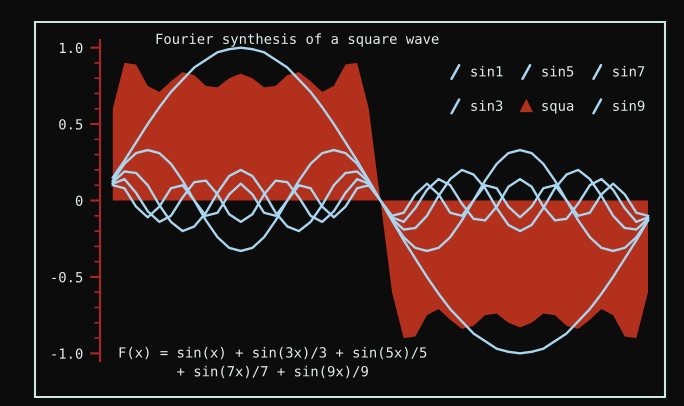 The height and width of the screenshot is (406, 684). Describe the element at coordinates (558, 71) in the screenshot. I see `legend-label: sin5` at that location.